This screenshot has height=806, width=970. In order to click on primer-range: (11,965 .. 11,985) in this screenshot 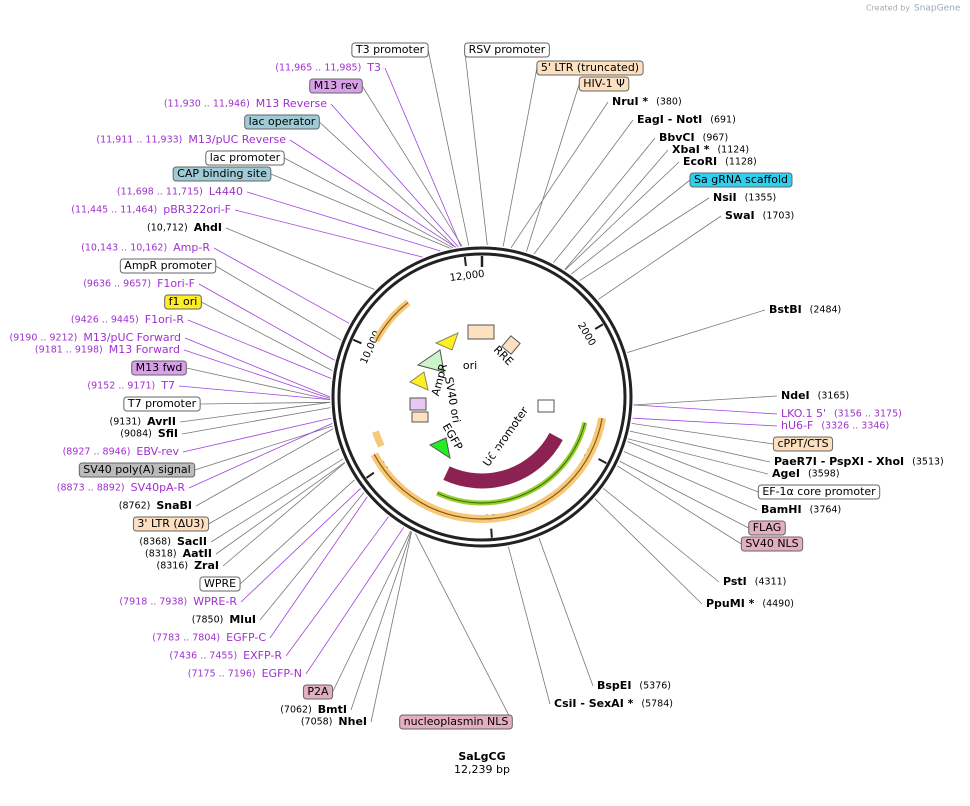, I will do `click(318, 68)`.